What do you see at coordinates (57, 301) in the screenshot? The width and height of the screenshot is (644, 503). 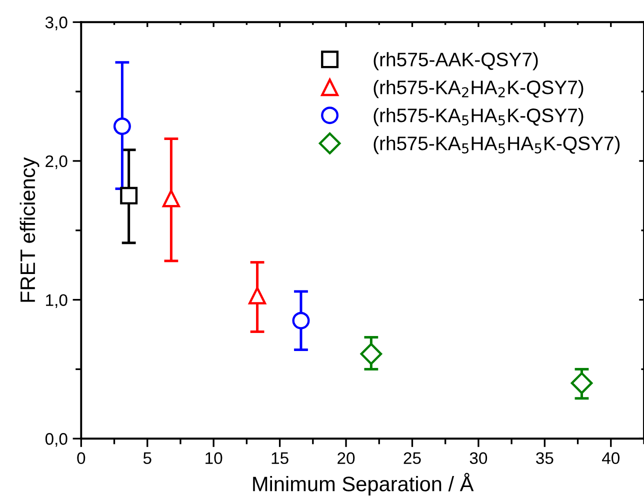 I see `y-tick-label: 1,0` at bounding box center [57, 301].